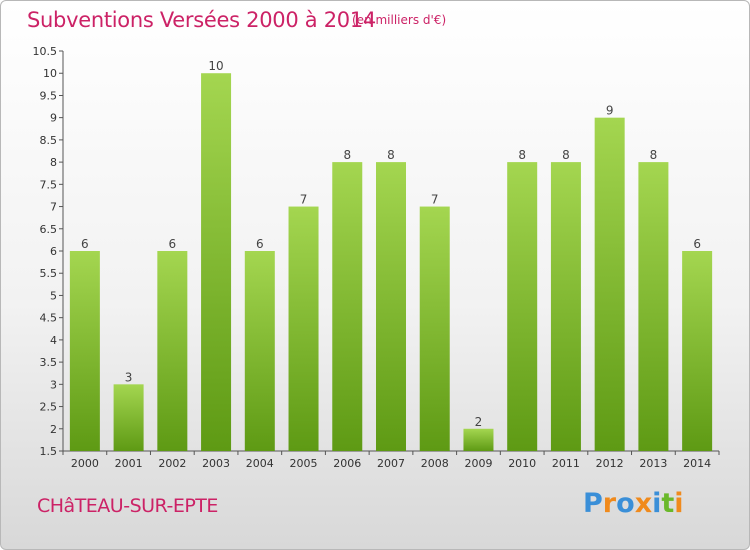 Image resolution: width=750 pixels, height=550 pixels. What do you see at coordinates (479, 422) in the screenshot?
I see `value-label: 2` at bounding box center [479, 422].